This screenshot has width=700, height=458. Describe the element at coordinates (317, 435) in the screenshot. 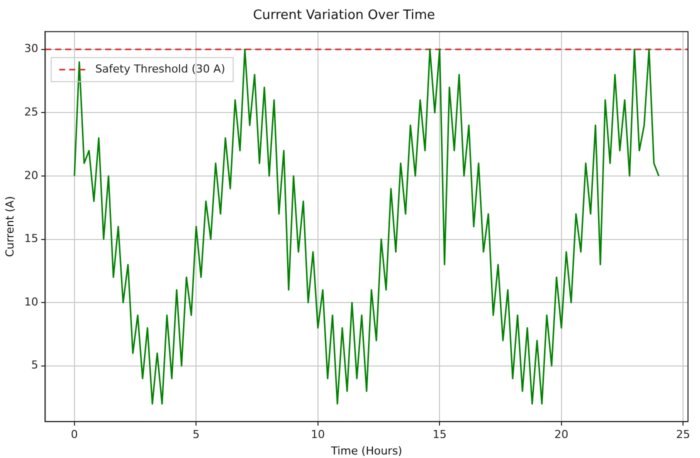

I see `x-tick-label: 10` at that location.